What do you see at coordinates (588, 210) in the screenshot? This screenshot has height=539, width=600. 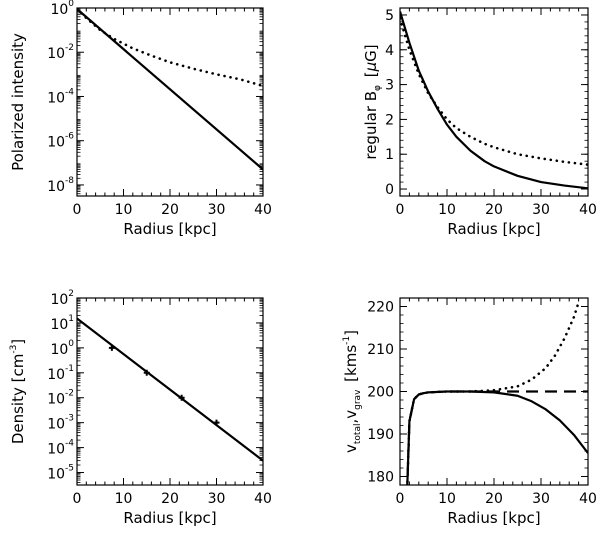 I see `bfield-xtick-label: 40` at bounding box center [588, 210].